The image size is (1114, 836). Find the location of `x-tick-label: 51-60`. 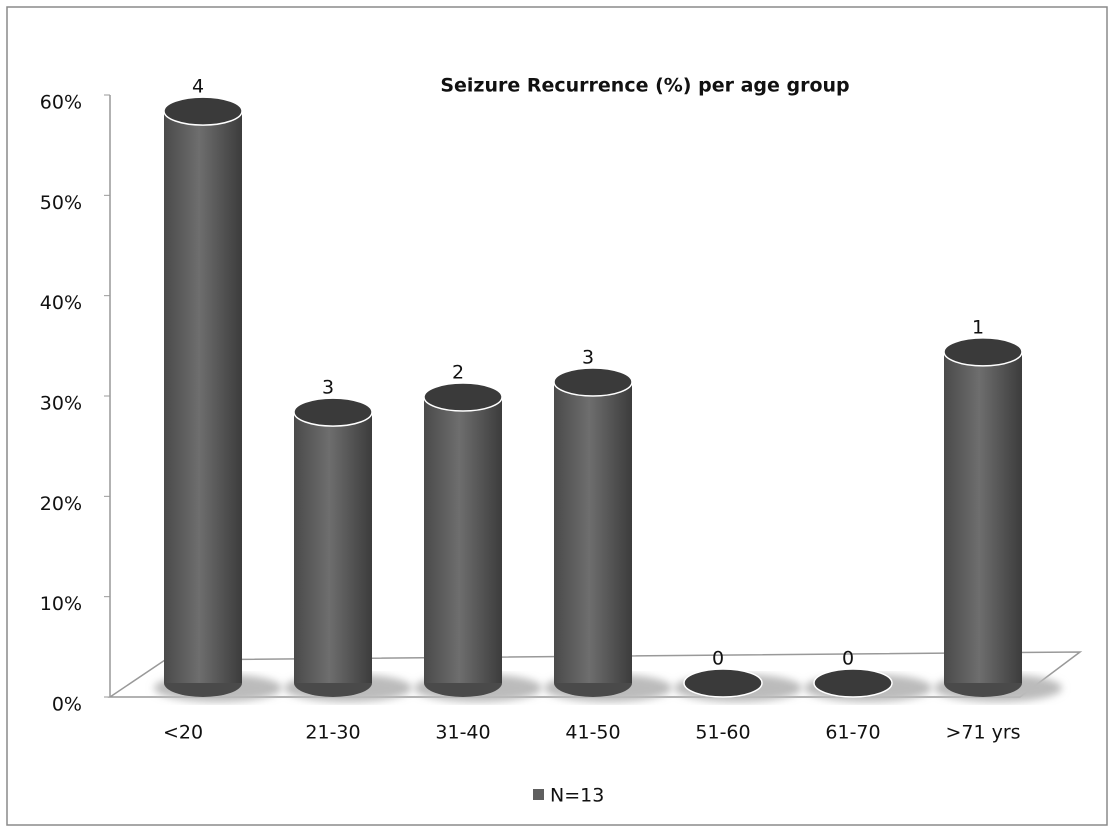

x-tick-label: 51-60 is located at coordinates (722, 733).